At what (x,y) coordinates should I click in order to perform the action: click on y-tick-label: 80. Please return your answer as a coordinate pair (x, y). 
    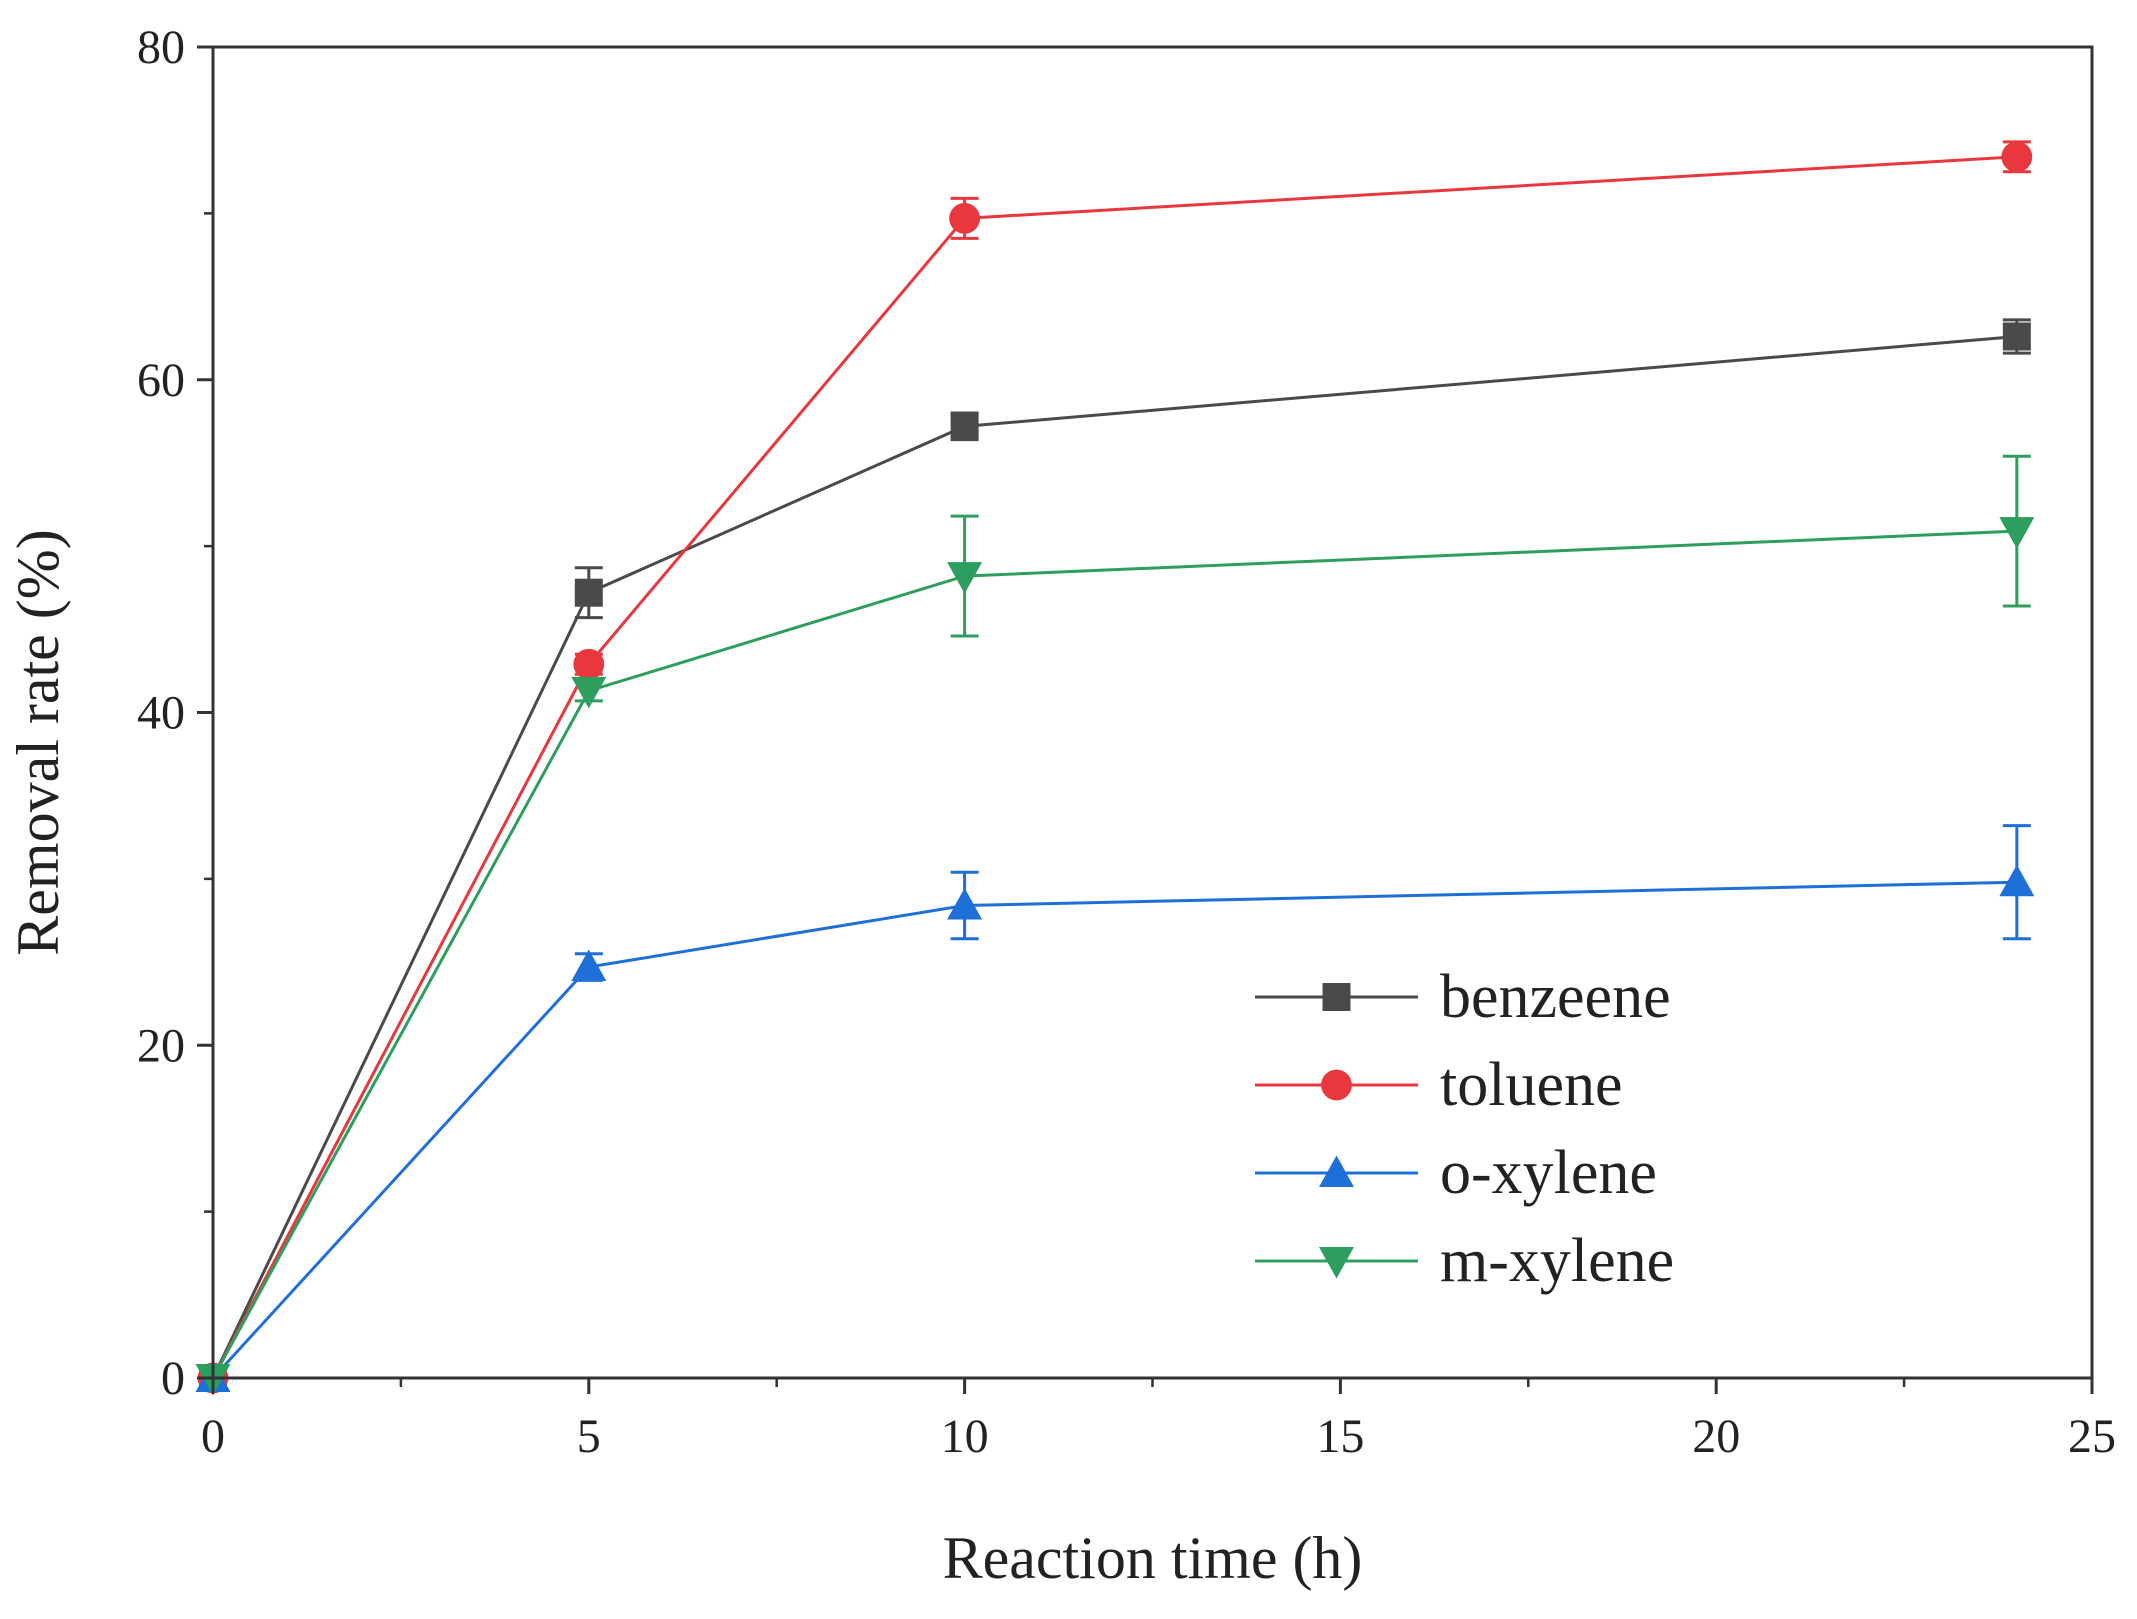
    Looking at the image, I should click on (161, 47).